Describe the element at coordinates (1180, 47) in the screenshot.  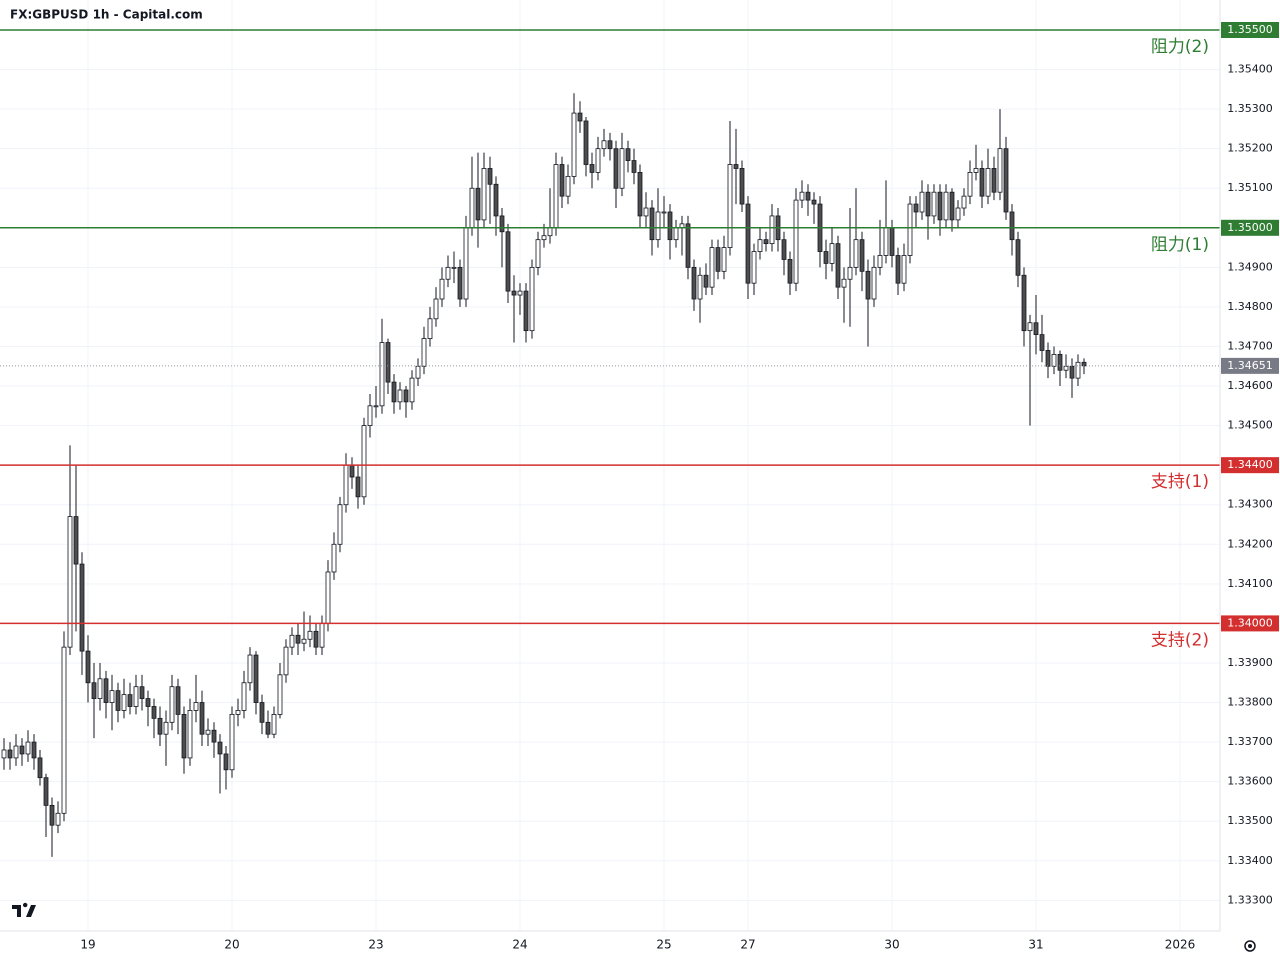
I see `level-label: 阻力(2)` at that location.